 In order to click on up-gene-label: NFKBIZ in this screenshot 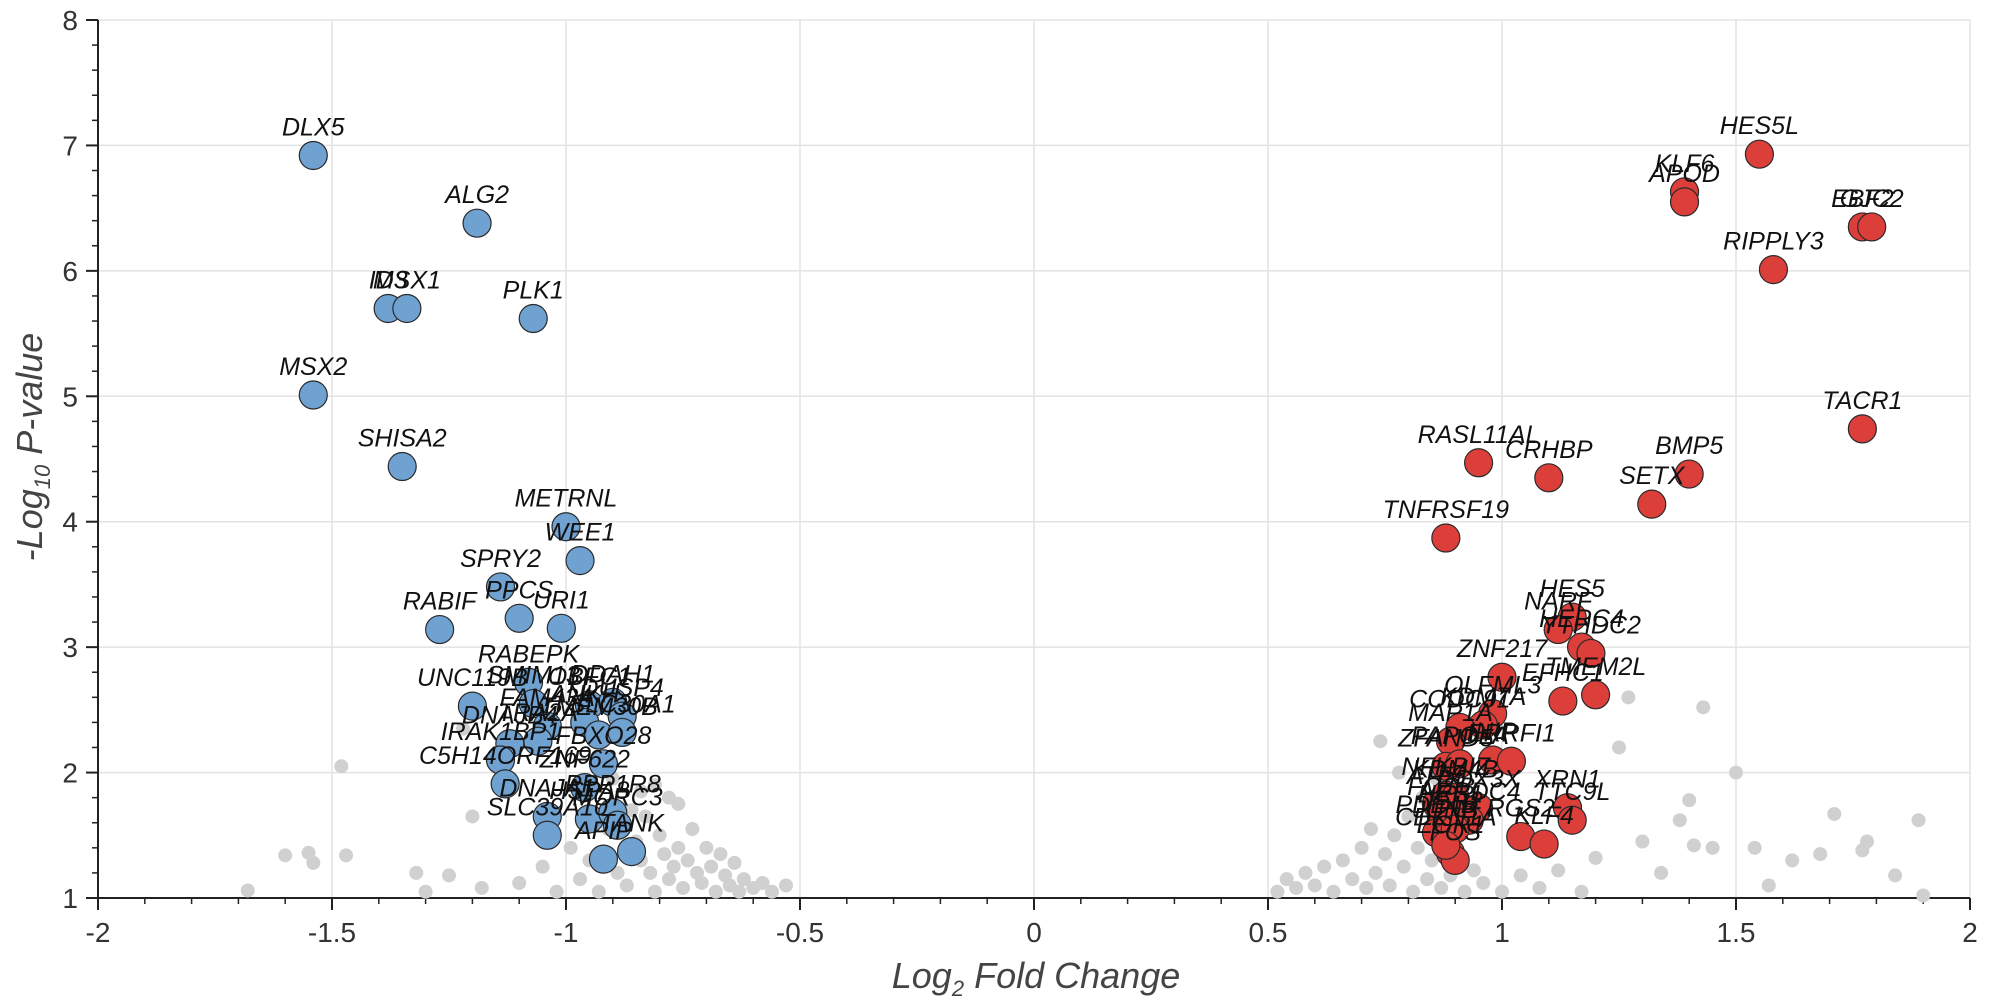, I will do `click(1446, 767)`.